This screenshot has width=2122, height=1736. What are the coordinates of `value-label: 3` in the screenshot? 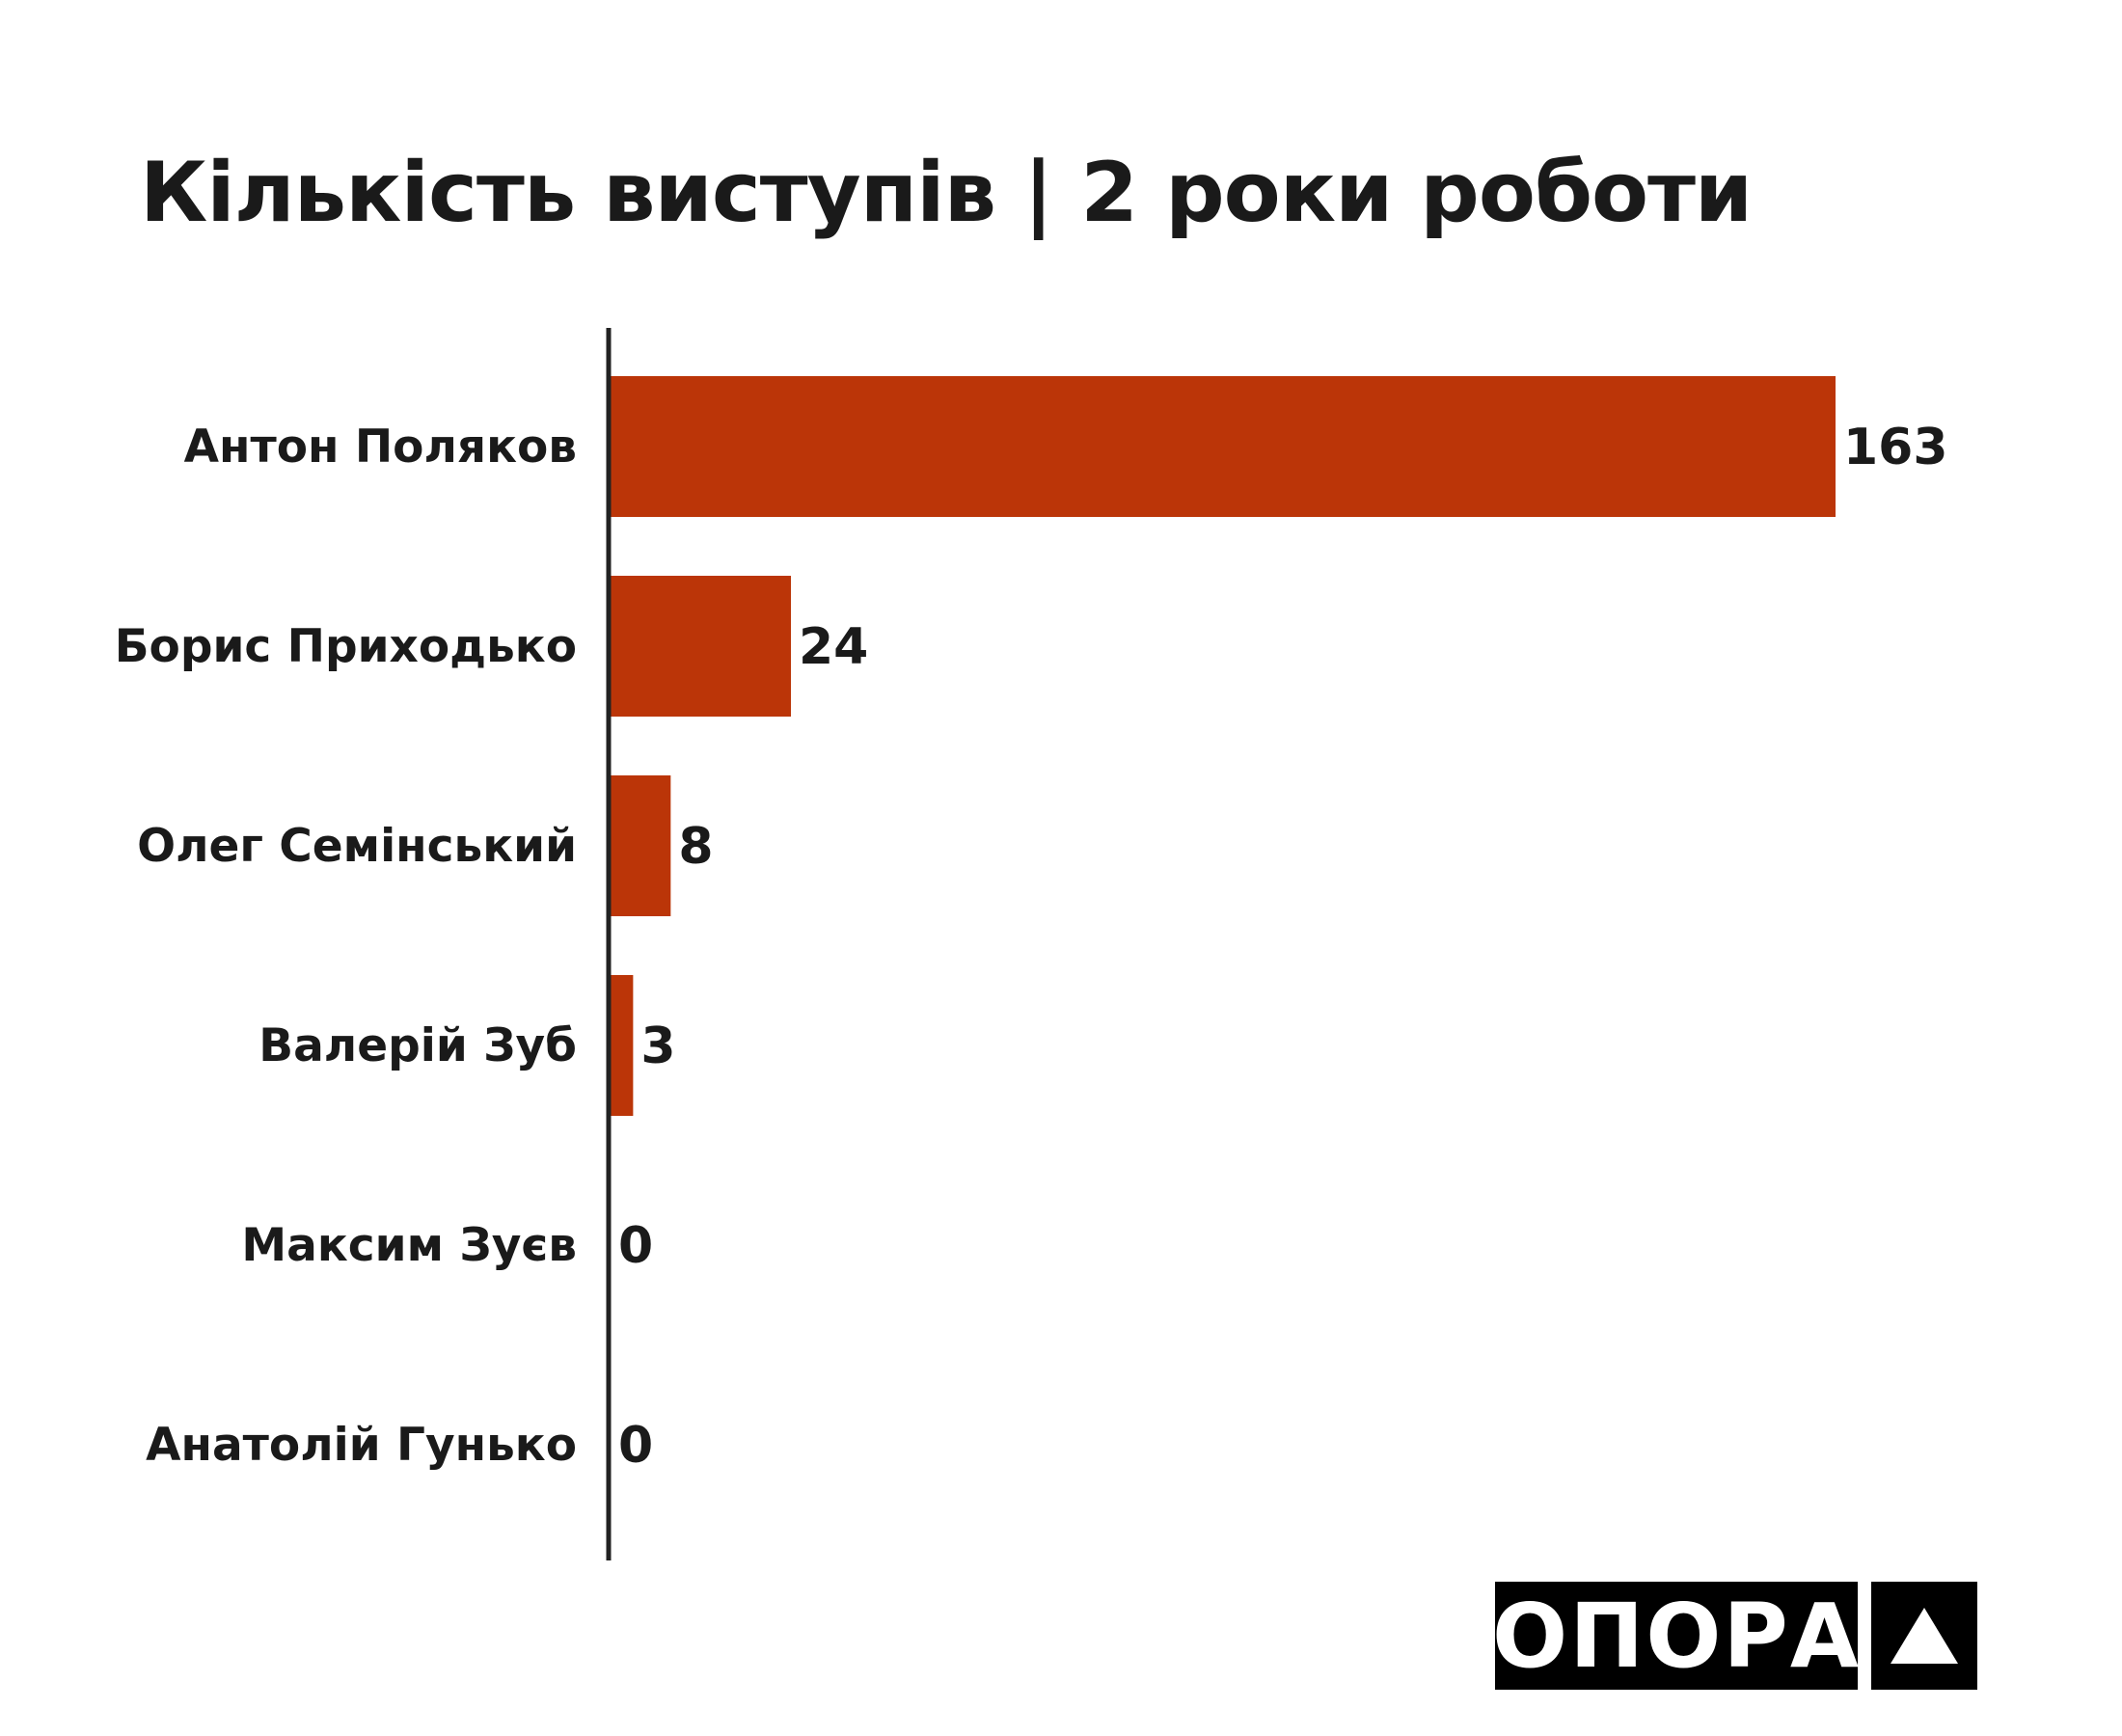 It's located at (658, 1046).